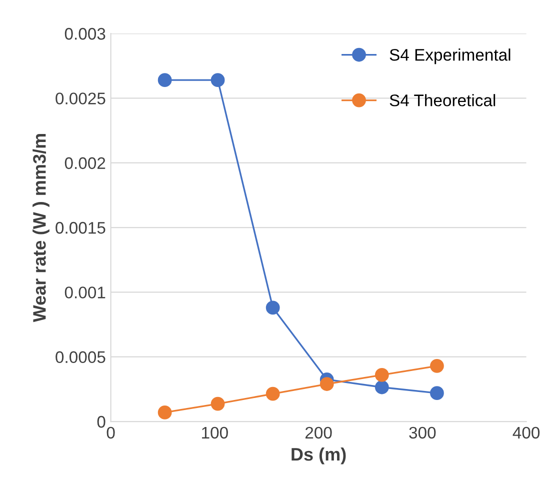 The height and width of the screenshot is (479, 554). I want to click on y-tick-label: 0, so click(101, 422).